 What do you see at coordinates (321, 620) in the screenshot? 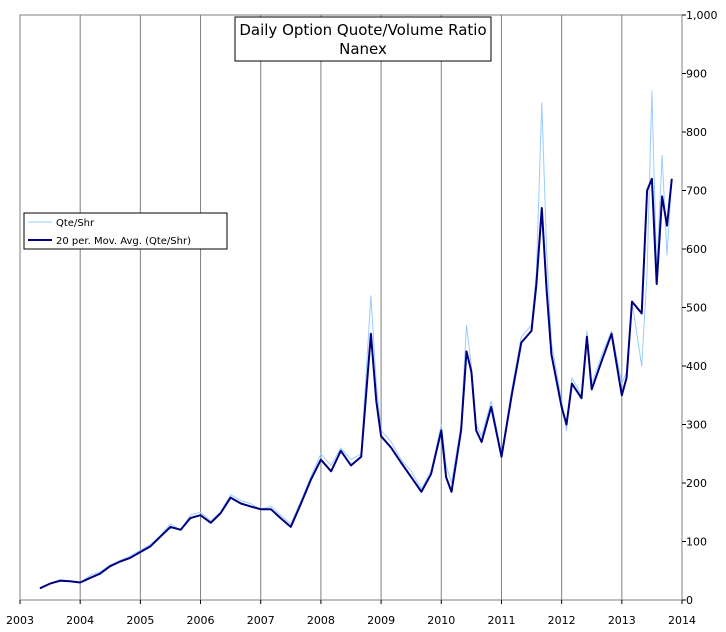
I see `x-tick-label: 2008` at bounding box center [321, 620].